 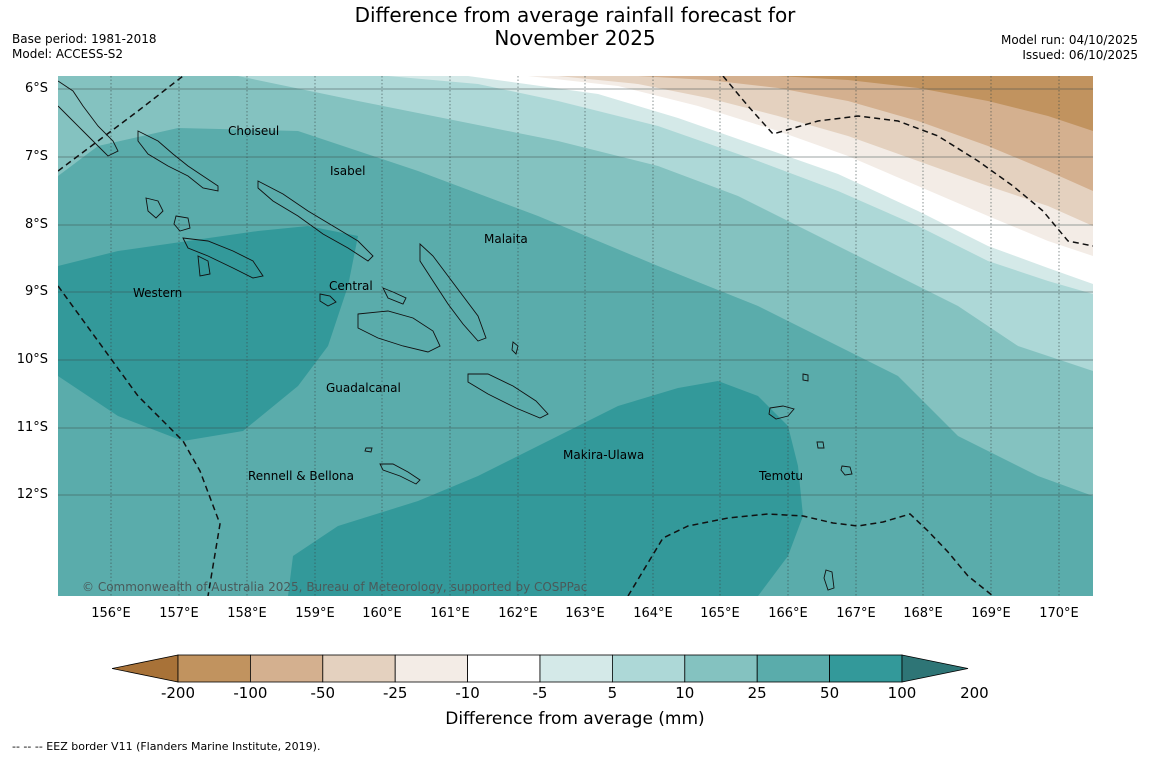 What do you see at coordinates (515, 348) in the screenshot?
I see `ulawa-coast` at bounding box center [515, 348].